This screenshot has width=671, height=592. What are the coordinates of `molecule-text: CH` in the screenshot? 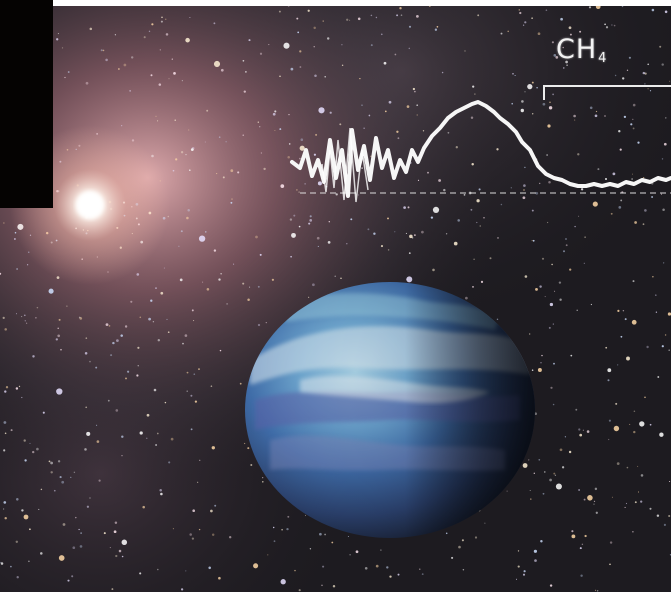 It's located at (577, 49).